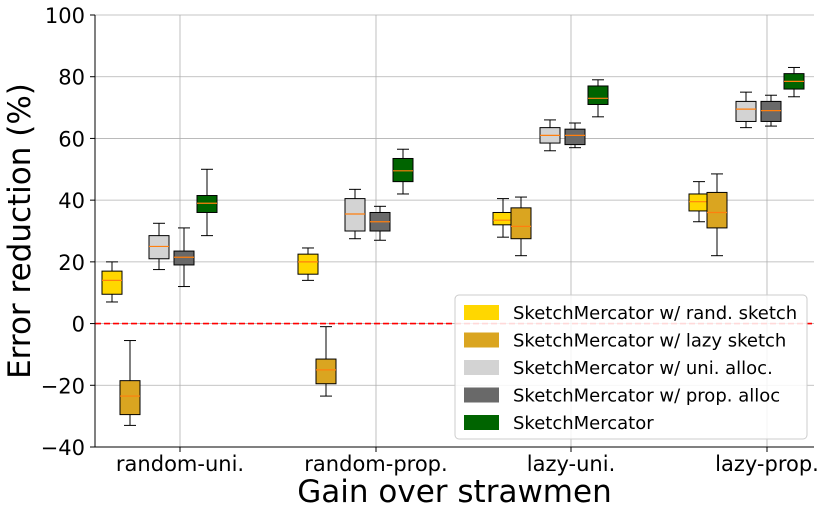 The width and height of the screenshot is (828, 514). Describe the element at coordinates (71, 201) in the screenshot. I see `y-tick-label: 40` at that location.